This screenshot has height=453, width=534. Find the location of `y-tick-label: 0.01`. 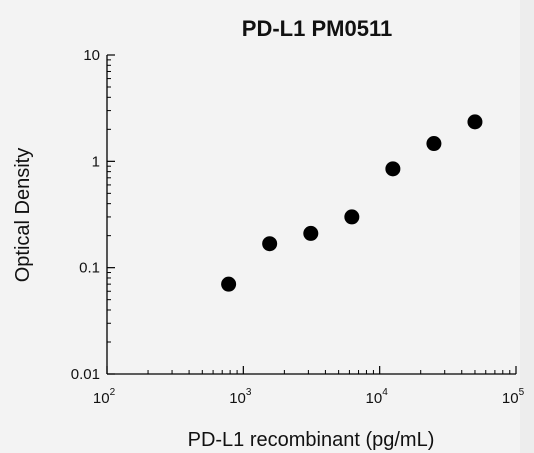

y-tick-label: 0.01 is located at coordinates (85, 374).